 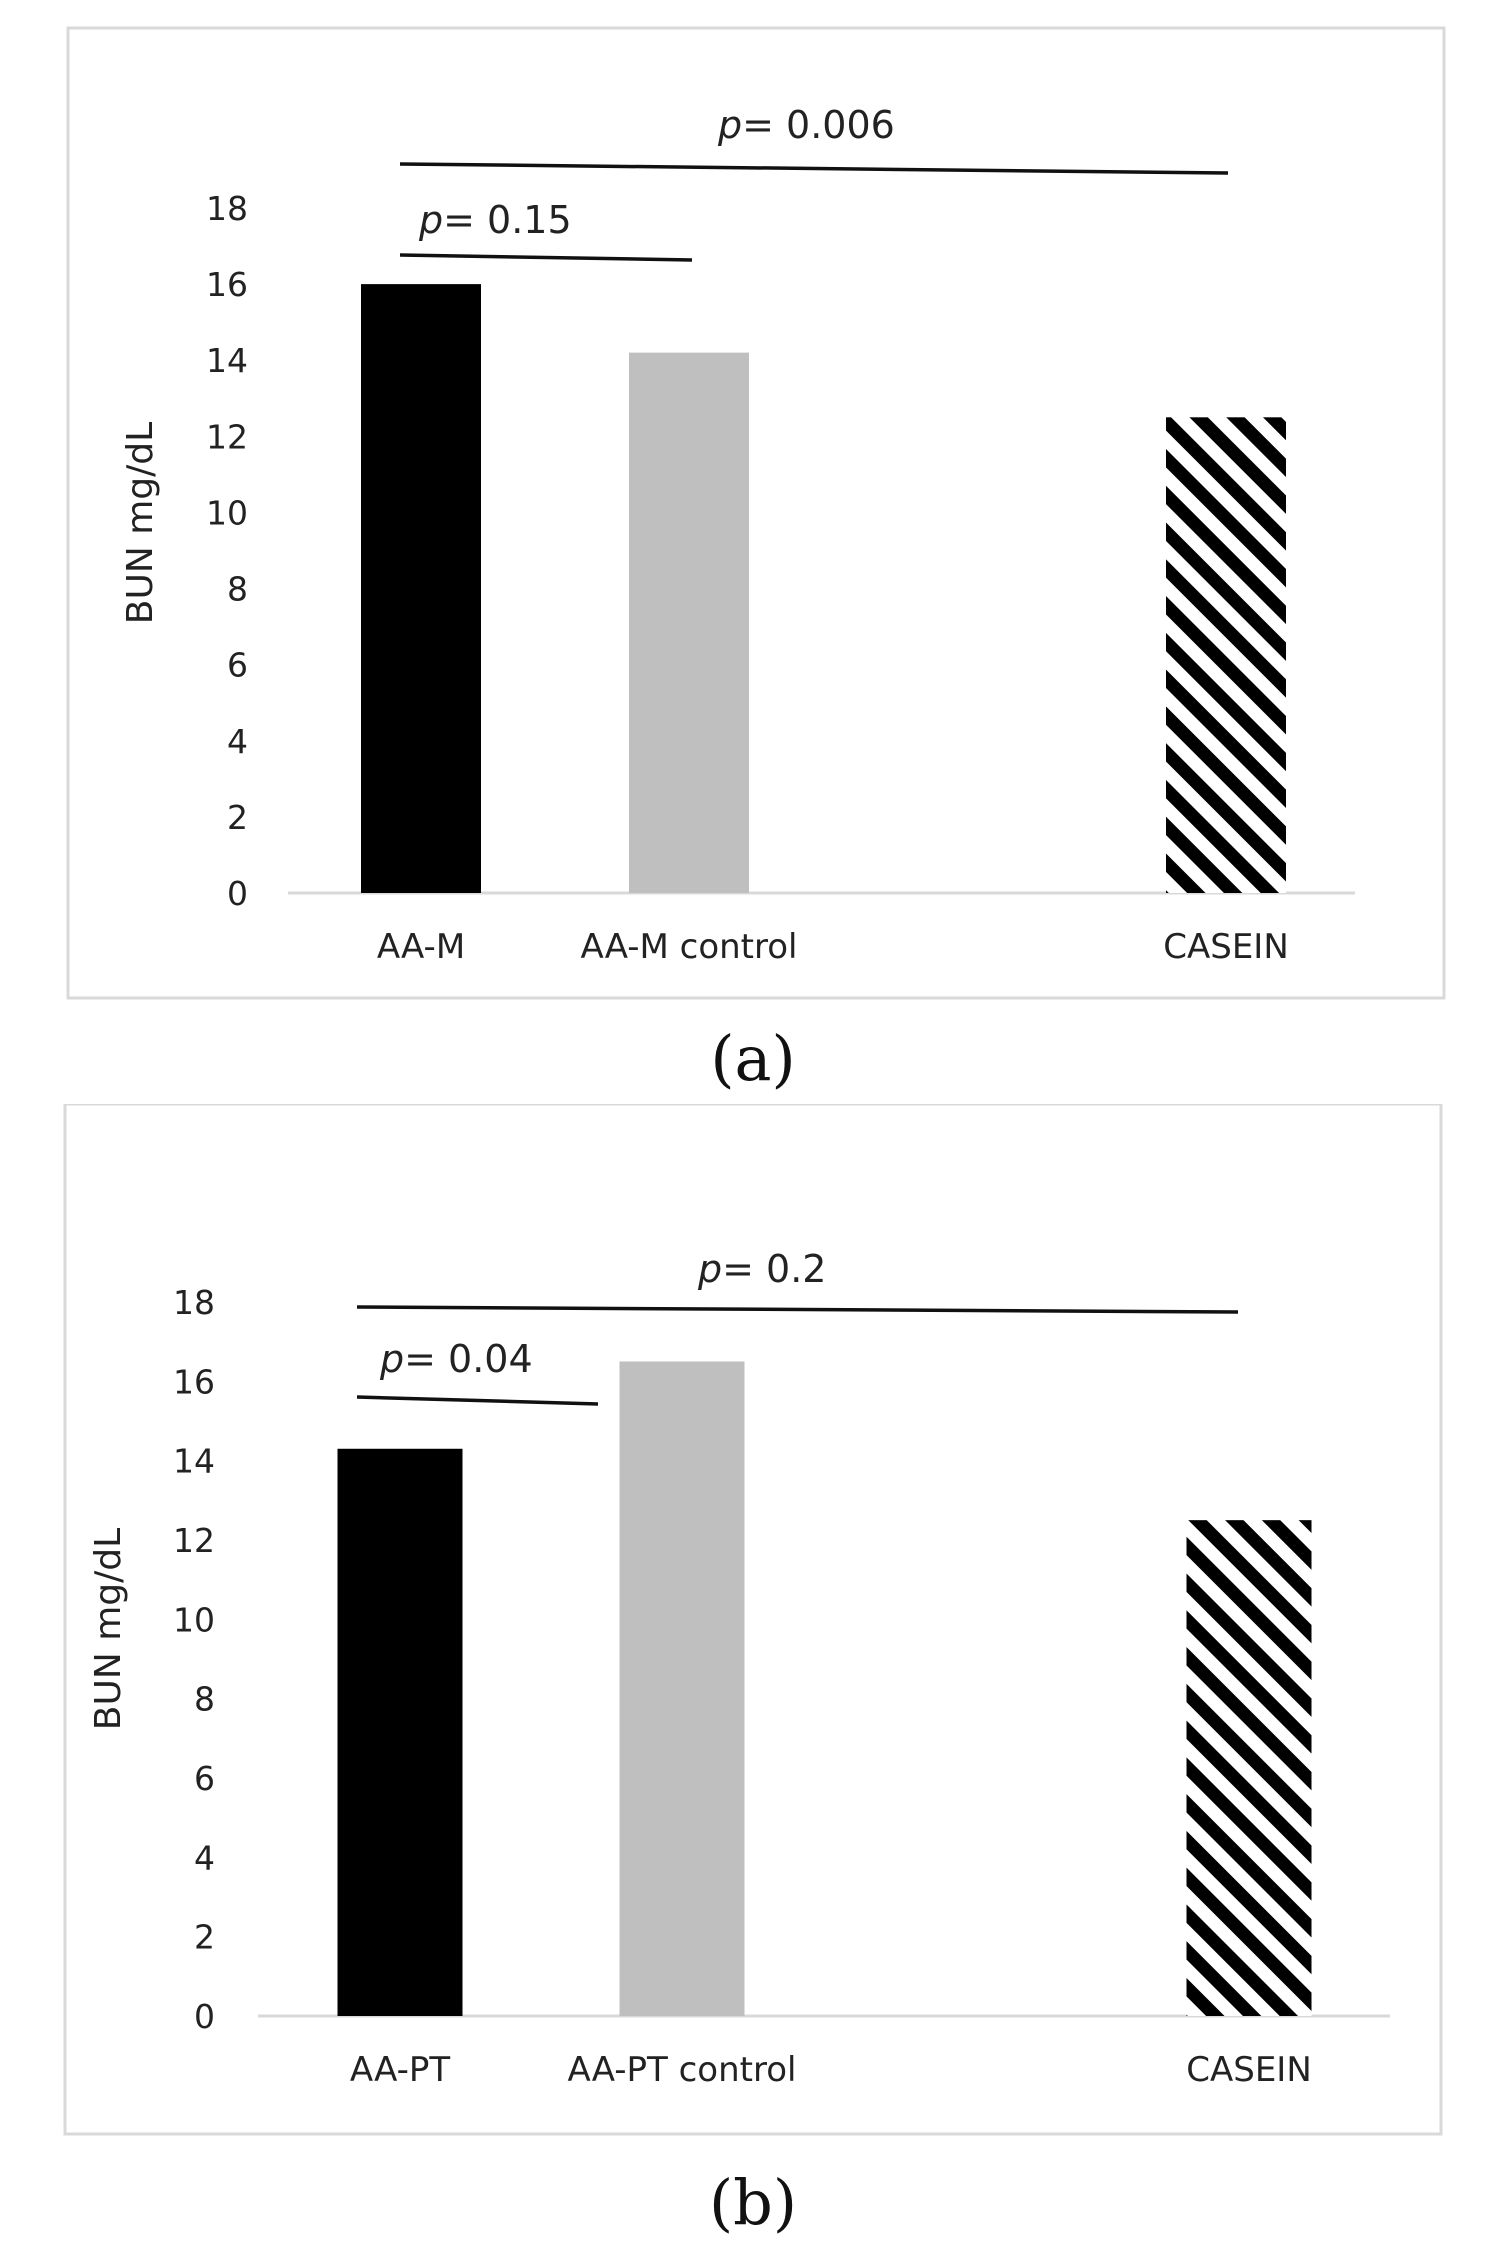 I want to click on bar-aa-pt-control, so click(x=682, y=1688).